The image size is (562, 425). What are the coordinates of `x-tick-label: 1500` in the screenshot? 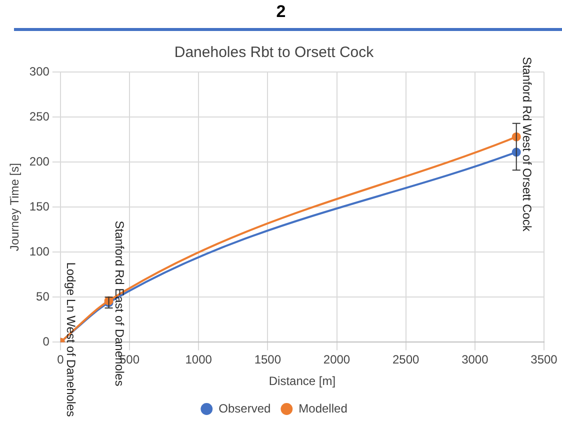 It's located at (268, 359).